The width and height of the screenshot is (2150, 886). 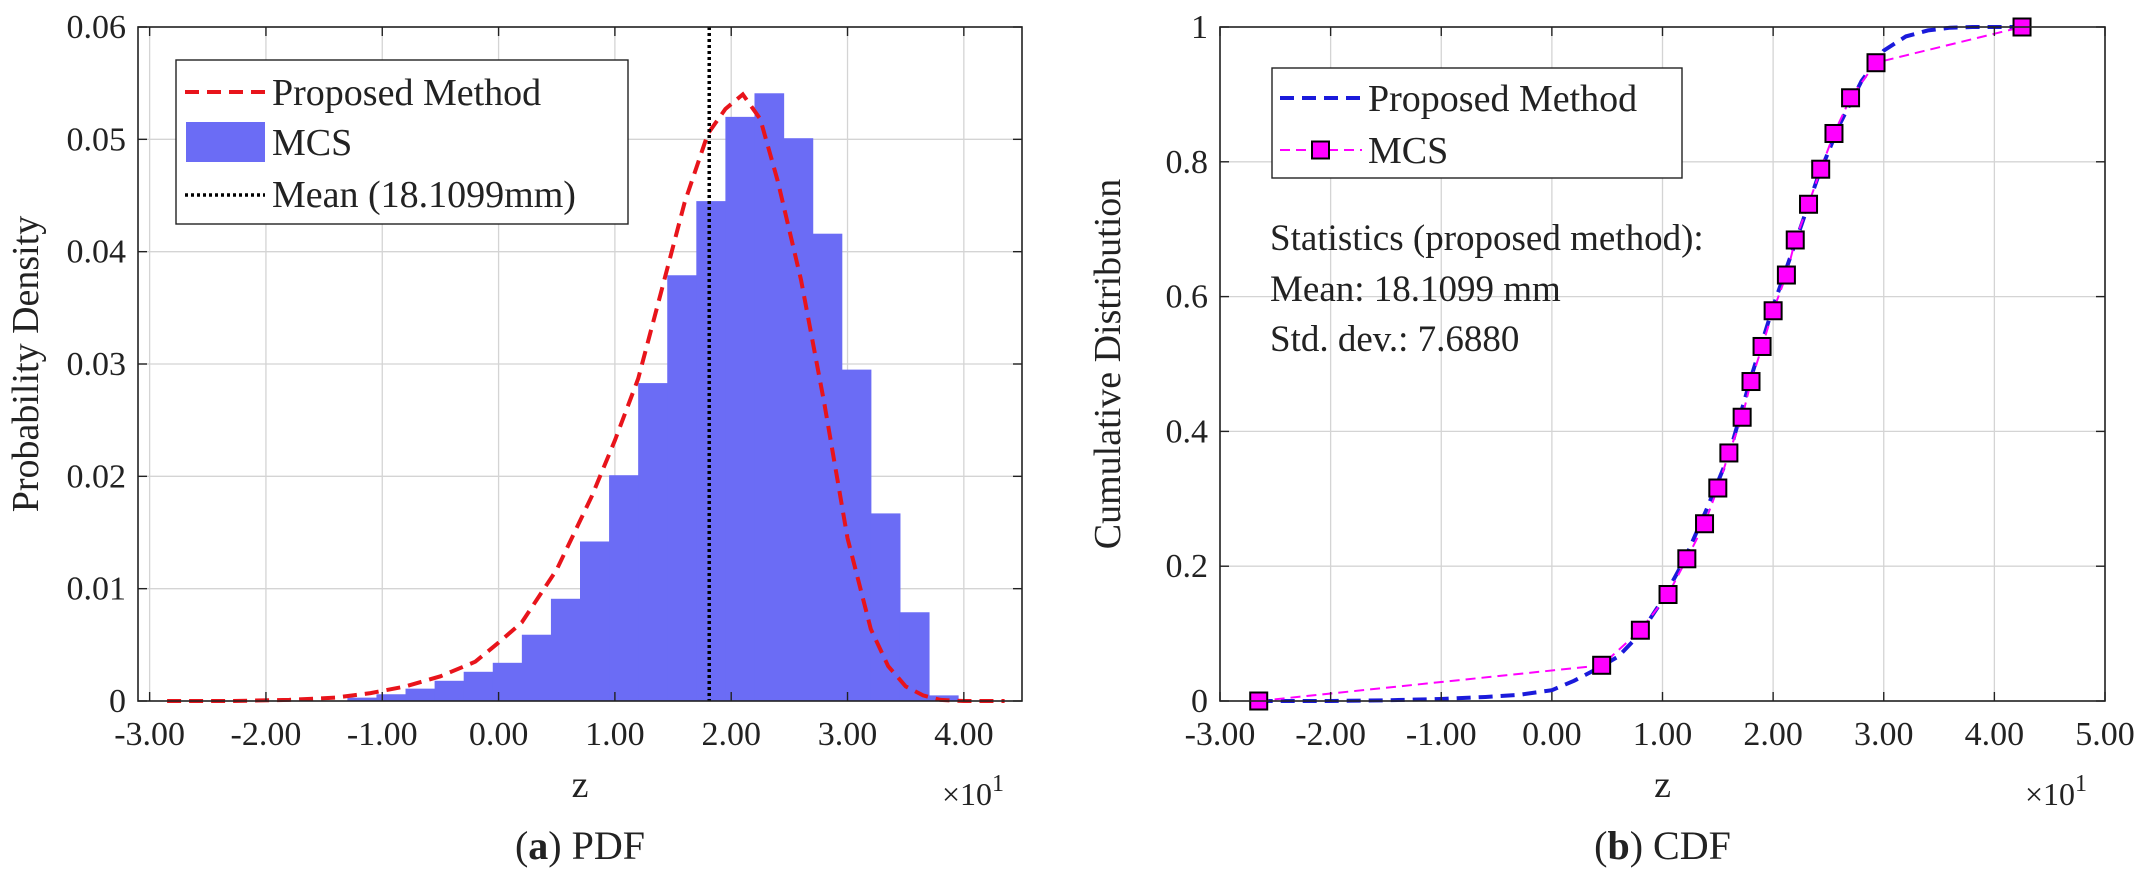 I want to click on cdf-x-axis-label: z, so click(x=1662, y=785).